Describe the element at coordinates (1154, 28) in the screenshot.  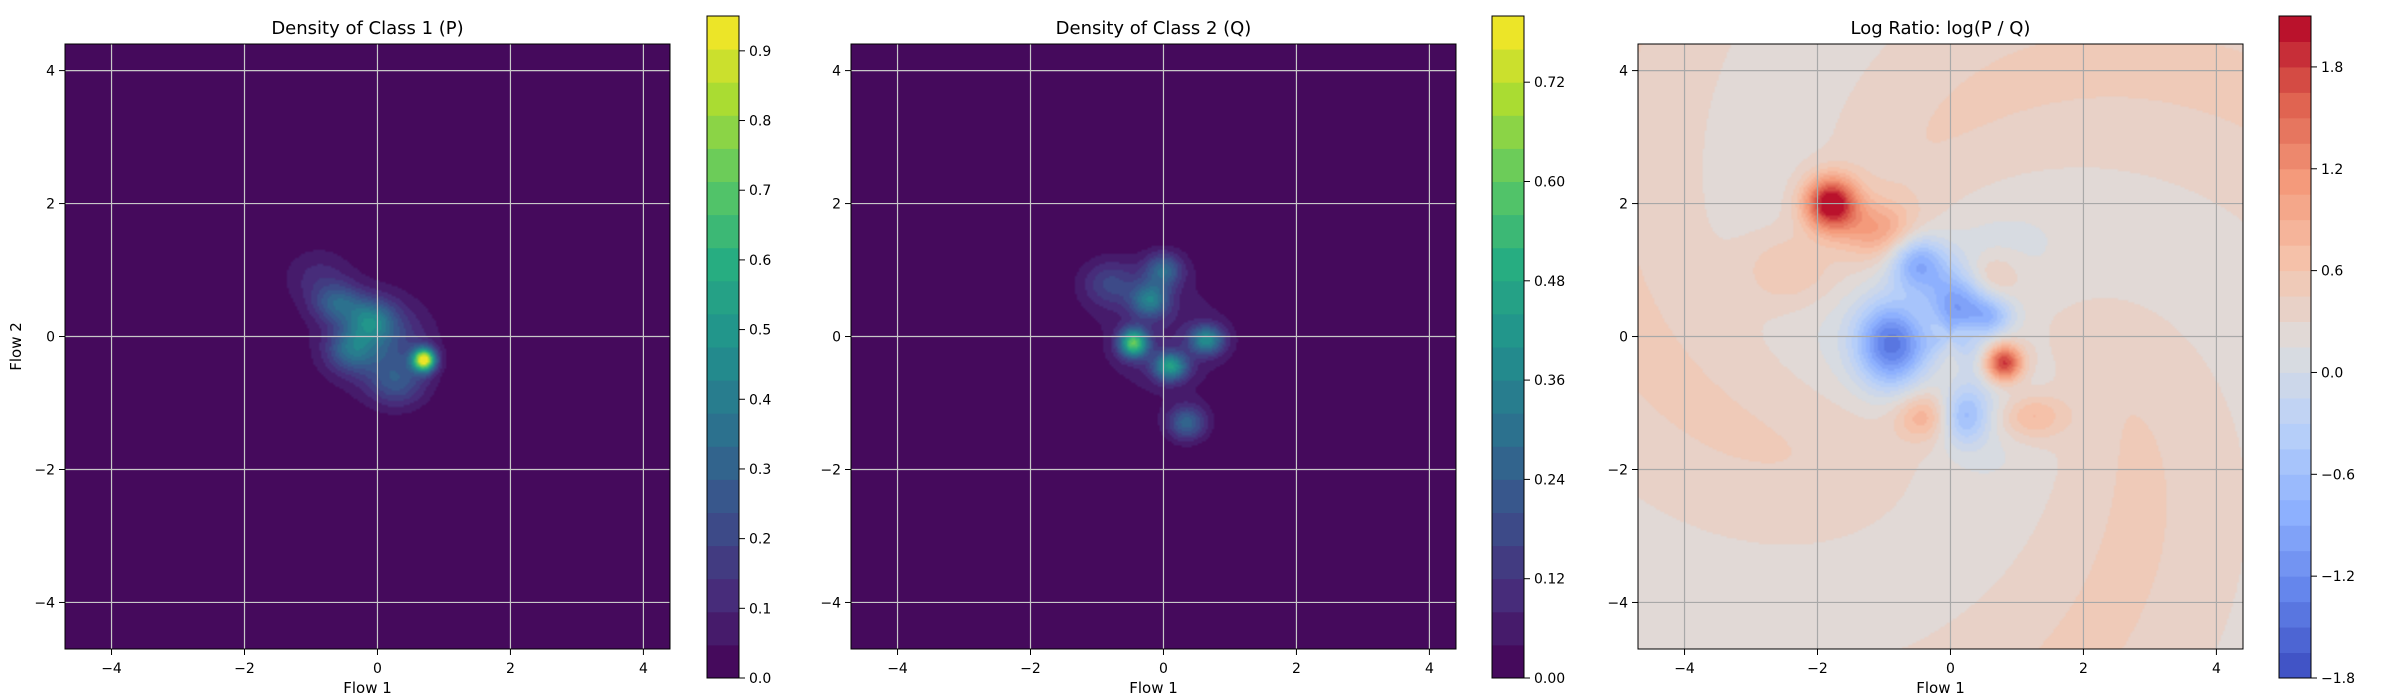
I see `chart-title: Density of Class 2 (Q)` at that location.